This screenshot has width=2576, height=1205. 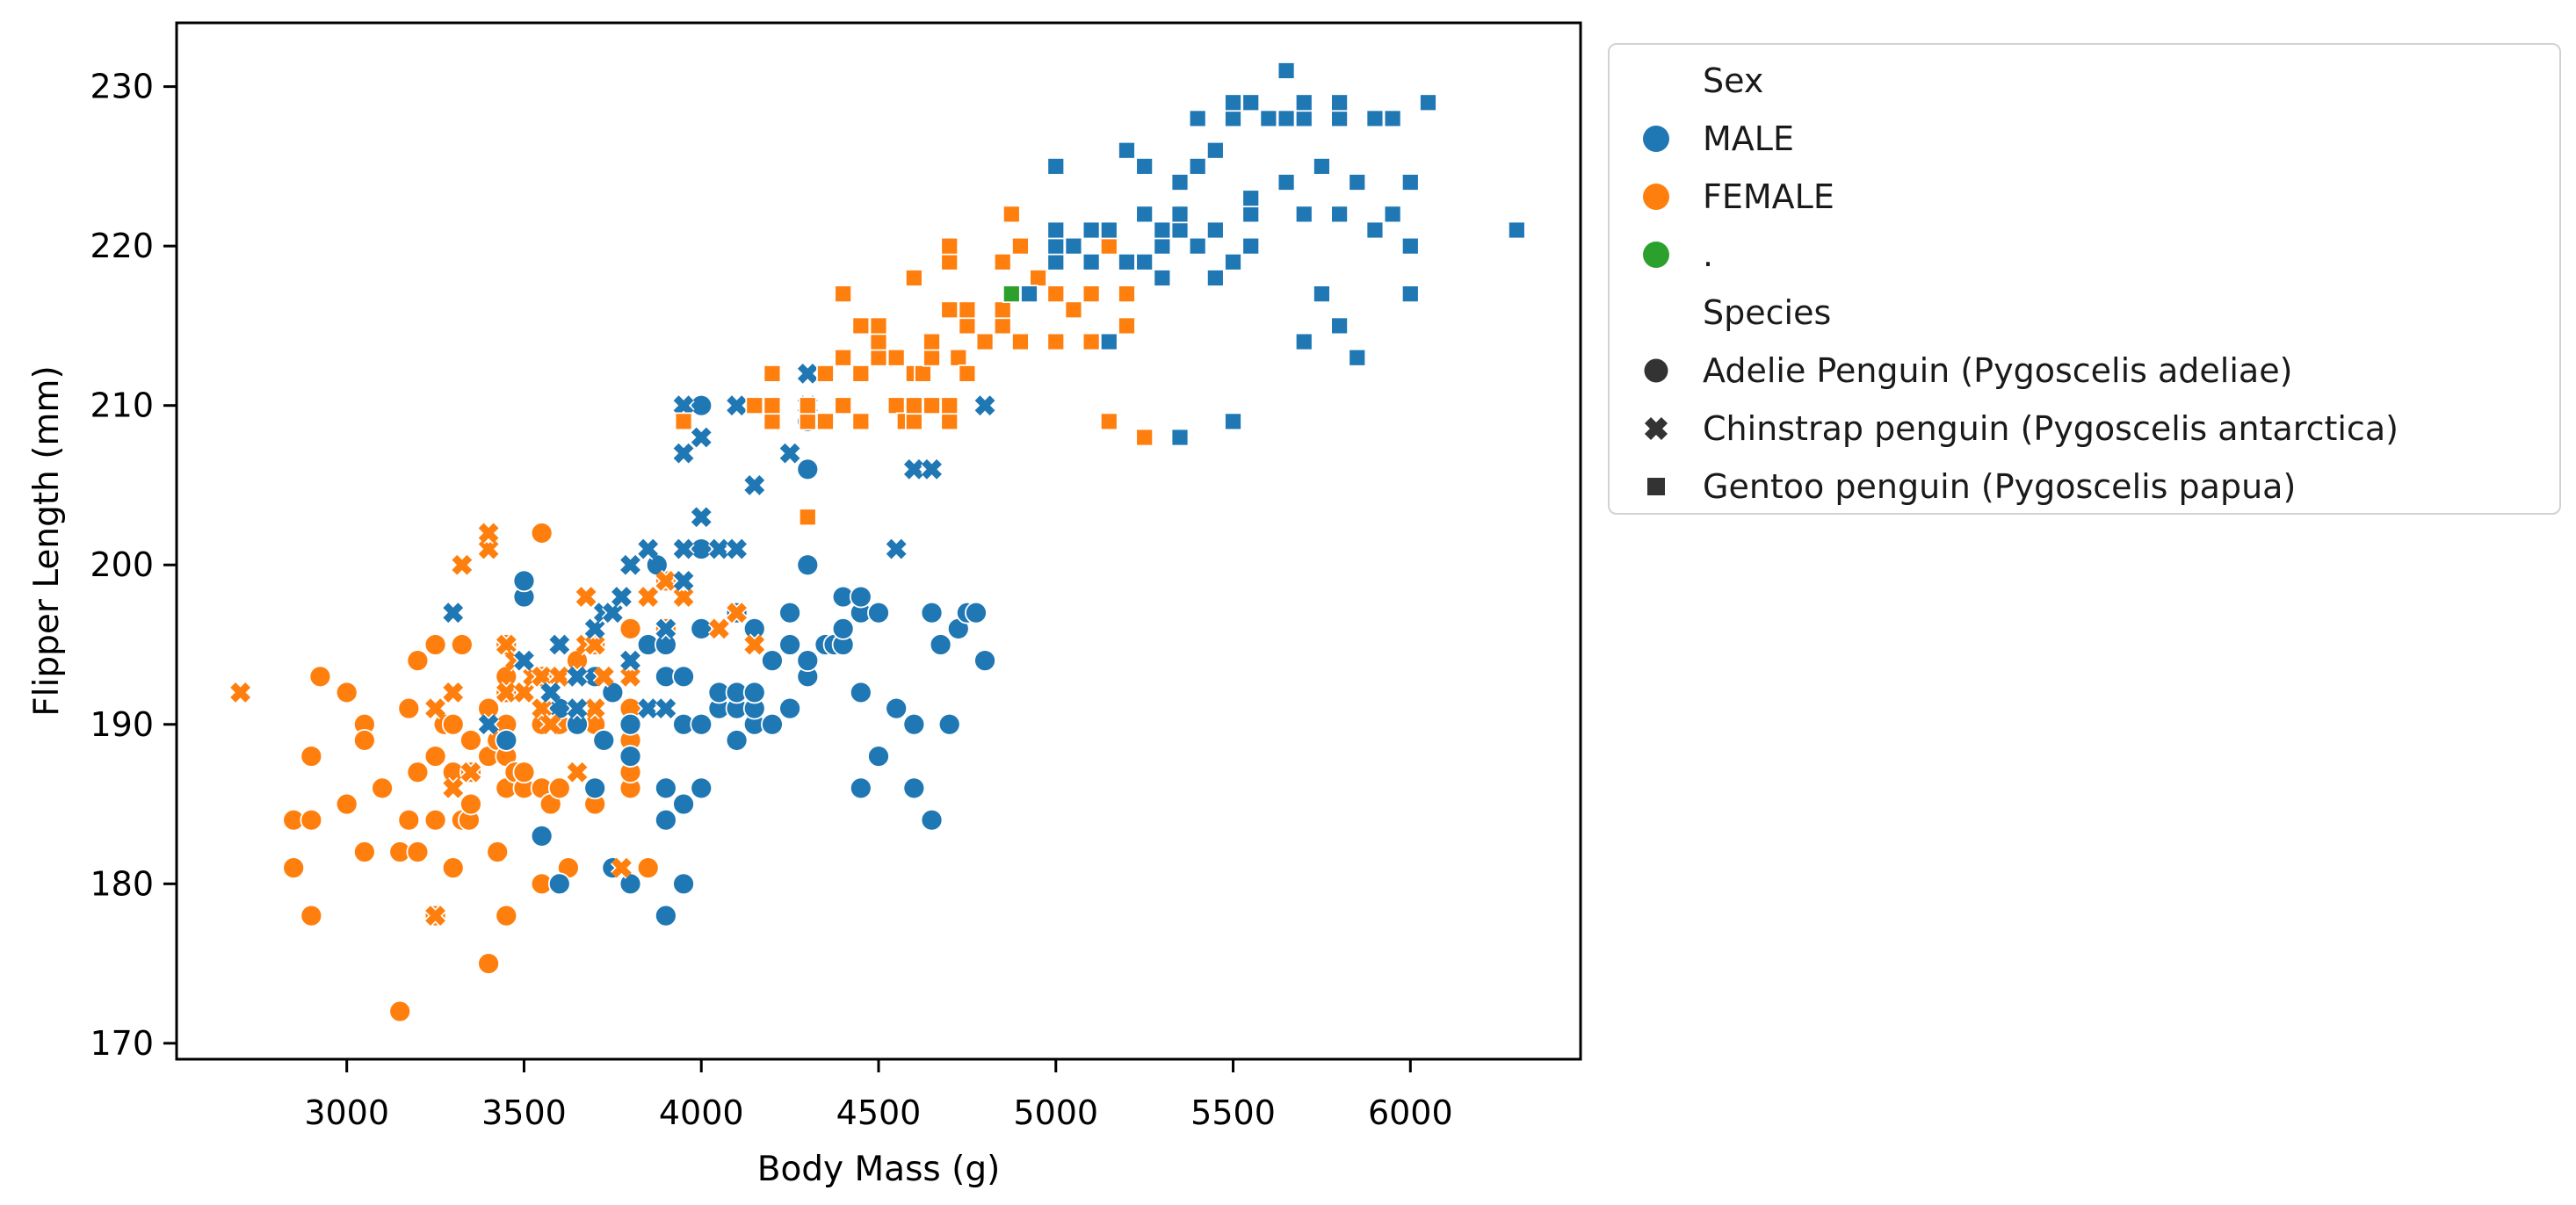 I want to click on male-circle-icon, so click(x=1656, y=139).